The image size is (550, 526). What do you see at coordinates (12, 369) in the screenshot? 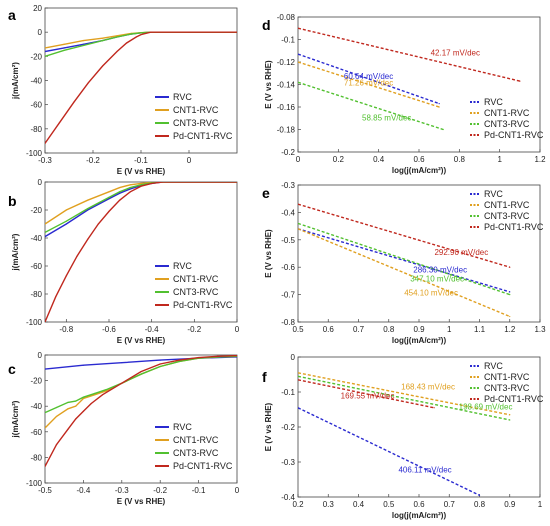
I see `panel-label-c: c` at bounding box center [12, 369].